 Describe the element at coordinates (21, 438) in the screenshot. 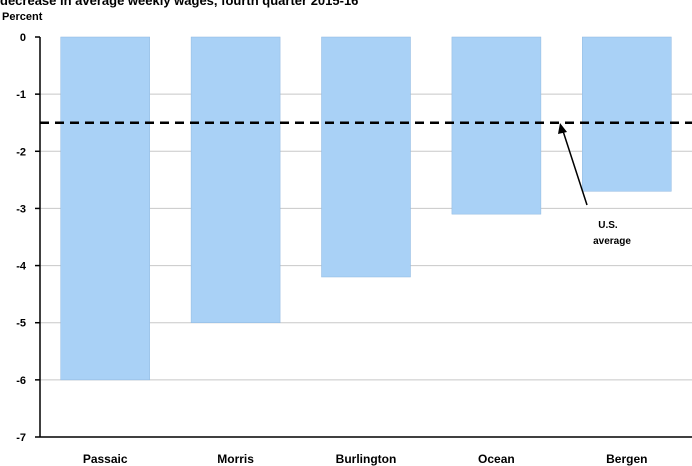

I see `y-tick-label: -7` at that location.